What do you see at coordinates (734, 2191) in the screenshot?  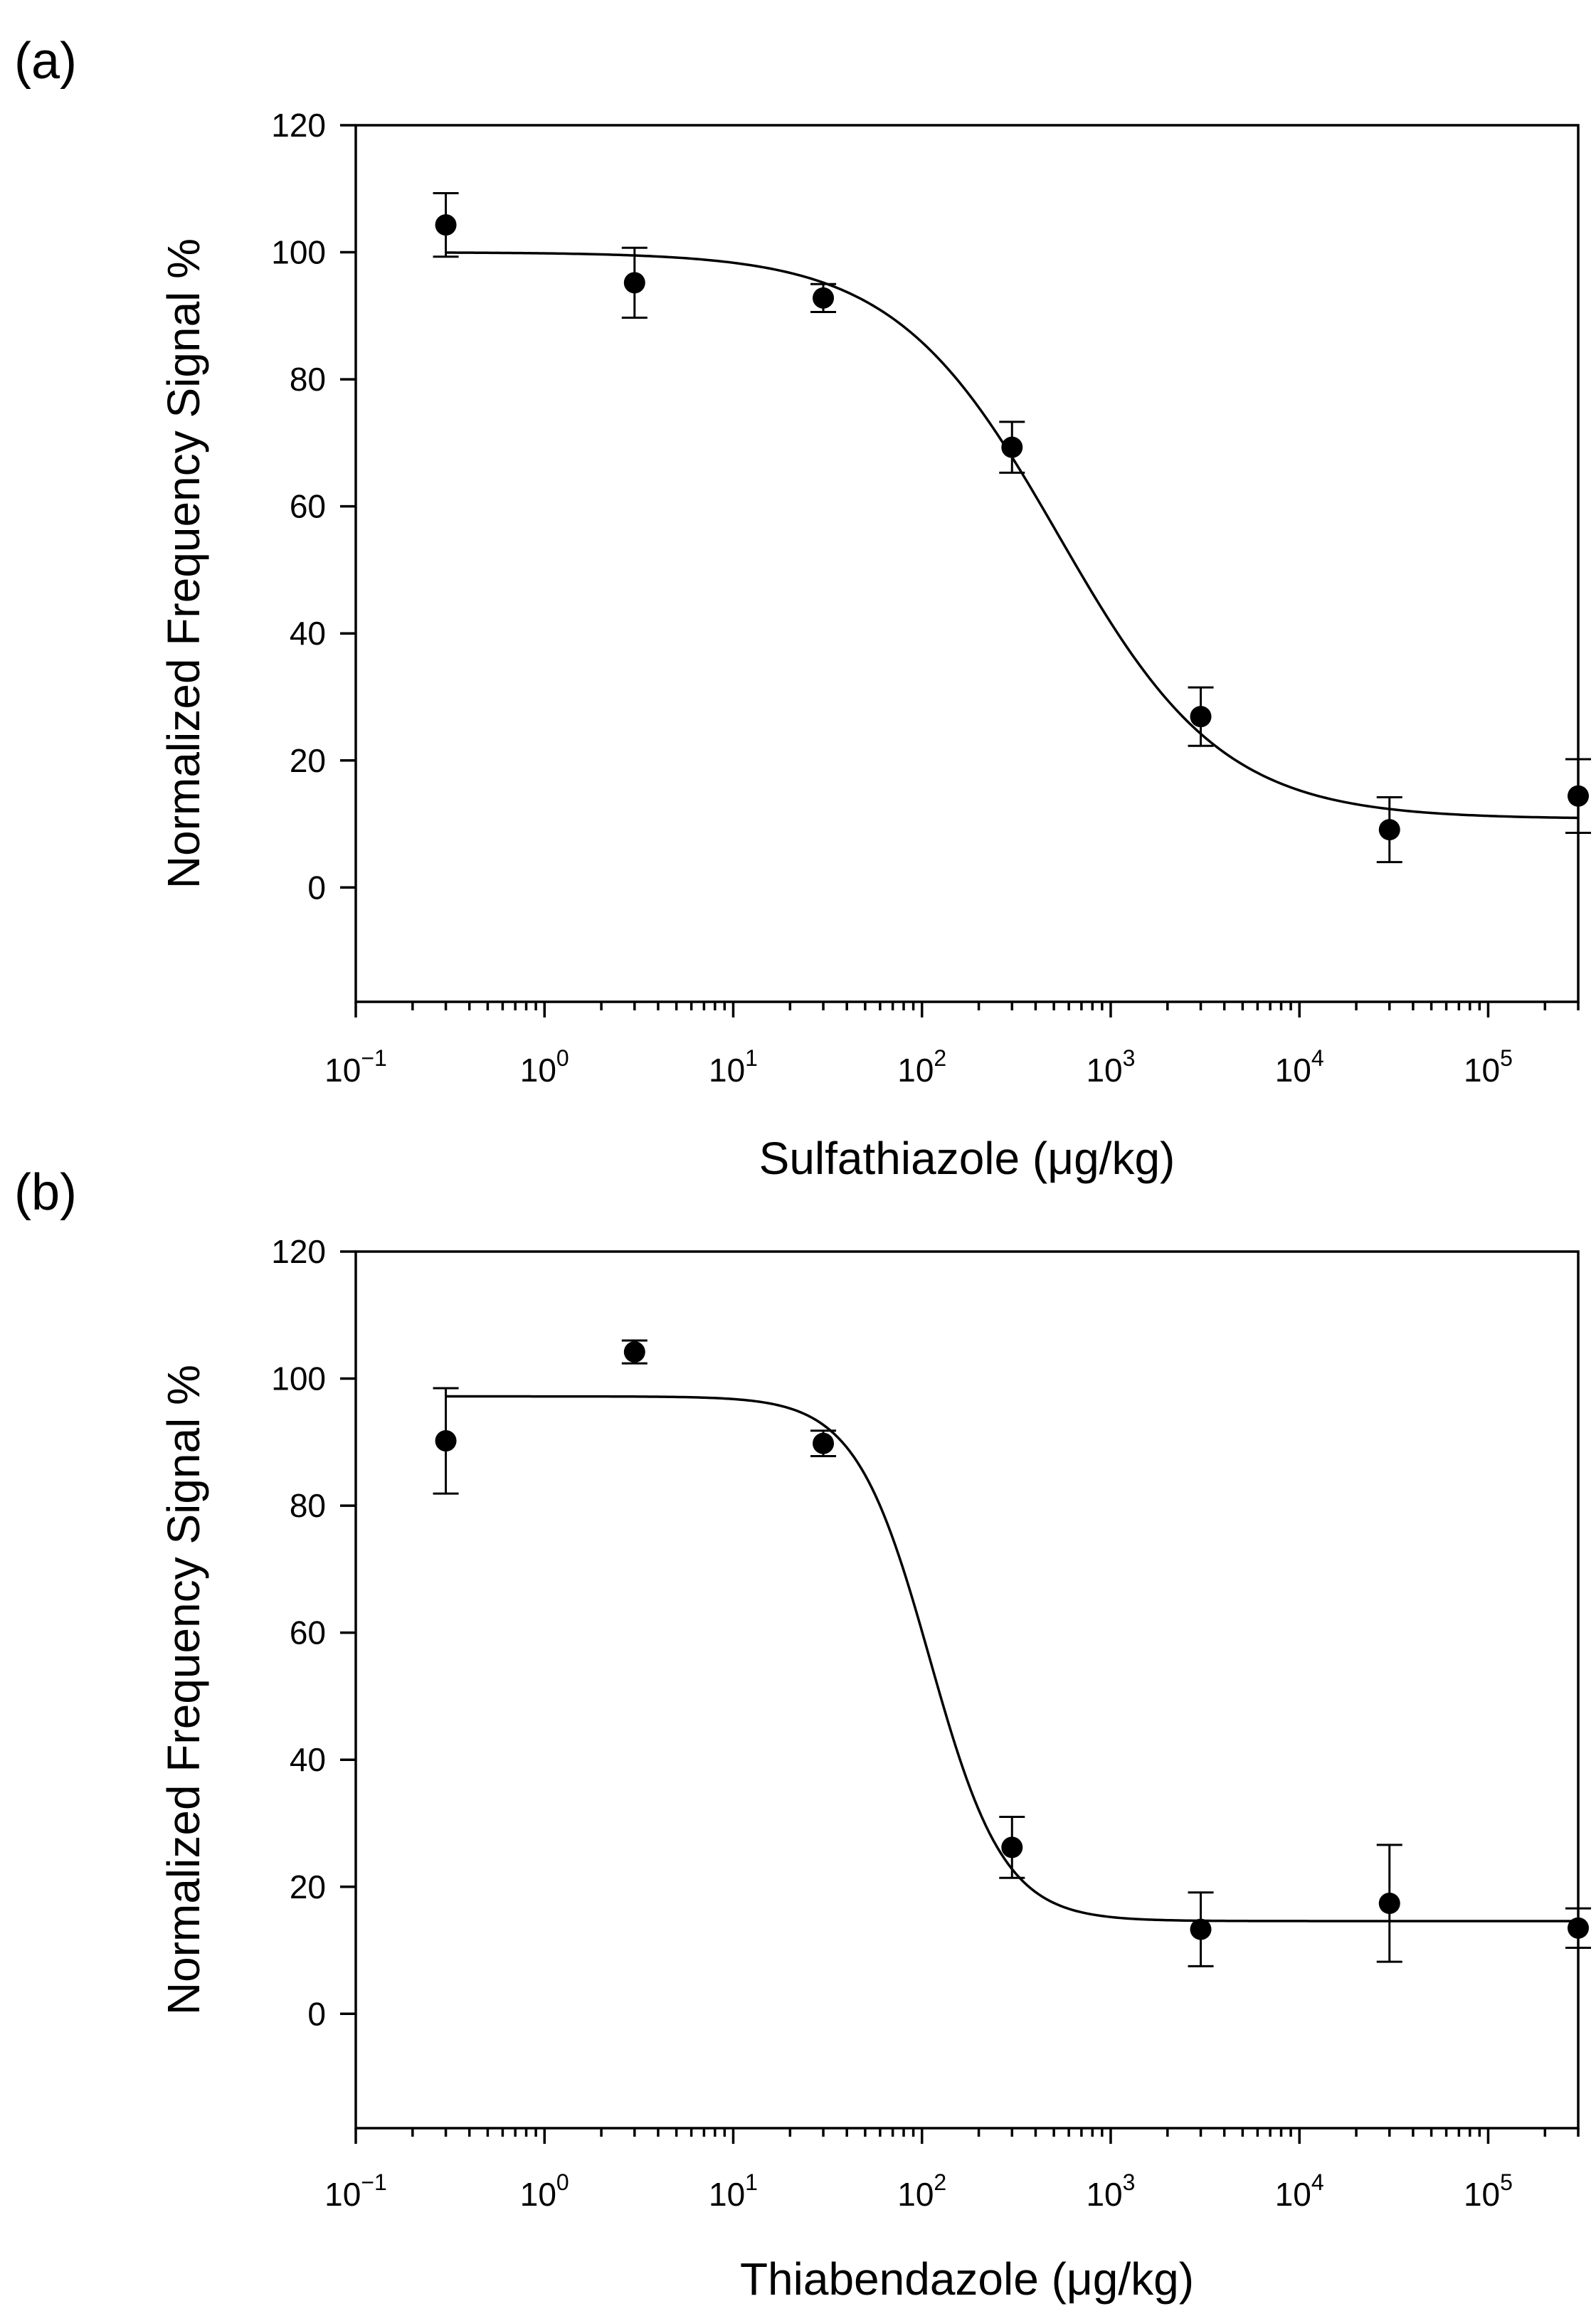 I see `panel-b-xtick-label: 10¹` at bounding box center [734, 2191].